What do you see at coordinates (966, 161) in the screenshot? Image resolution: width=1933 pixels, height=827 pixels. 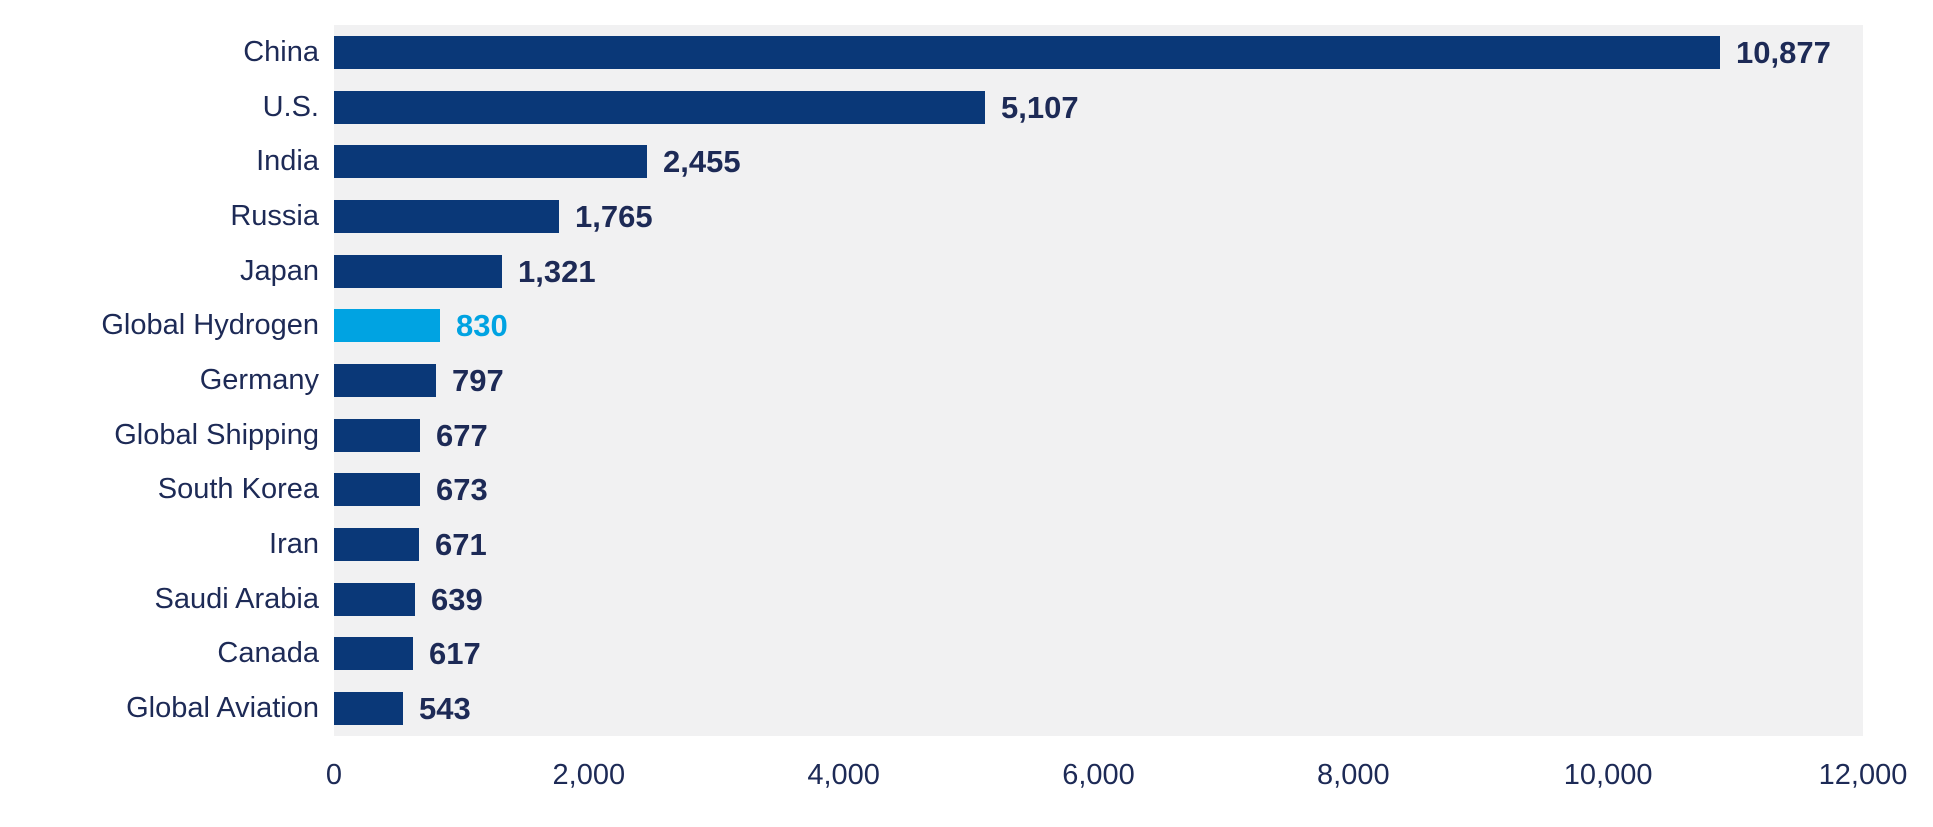 I see `bar-row: India 2,455` at bounding box center [966, 161].